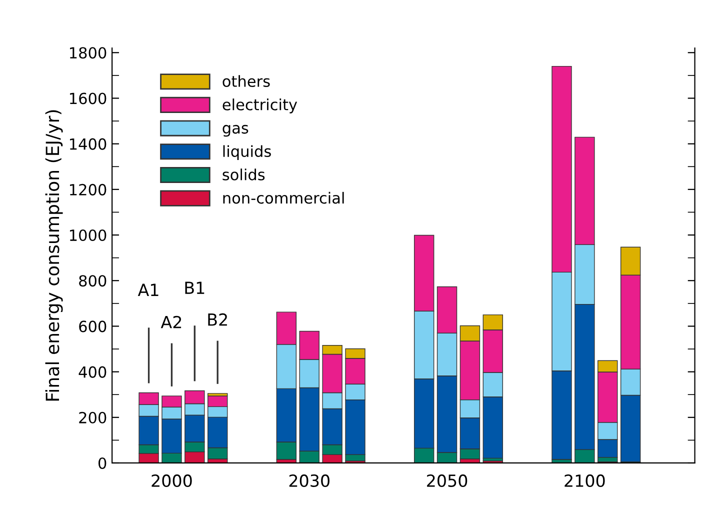 The width and height of the screenshot is (723, 506). What do you see at coordinates (217, 319) in the screenshot?
I see `annotation: B2` at bounding box center [217, 319].